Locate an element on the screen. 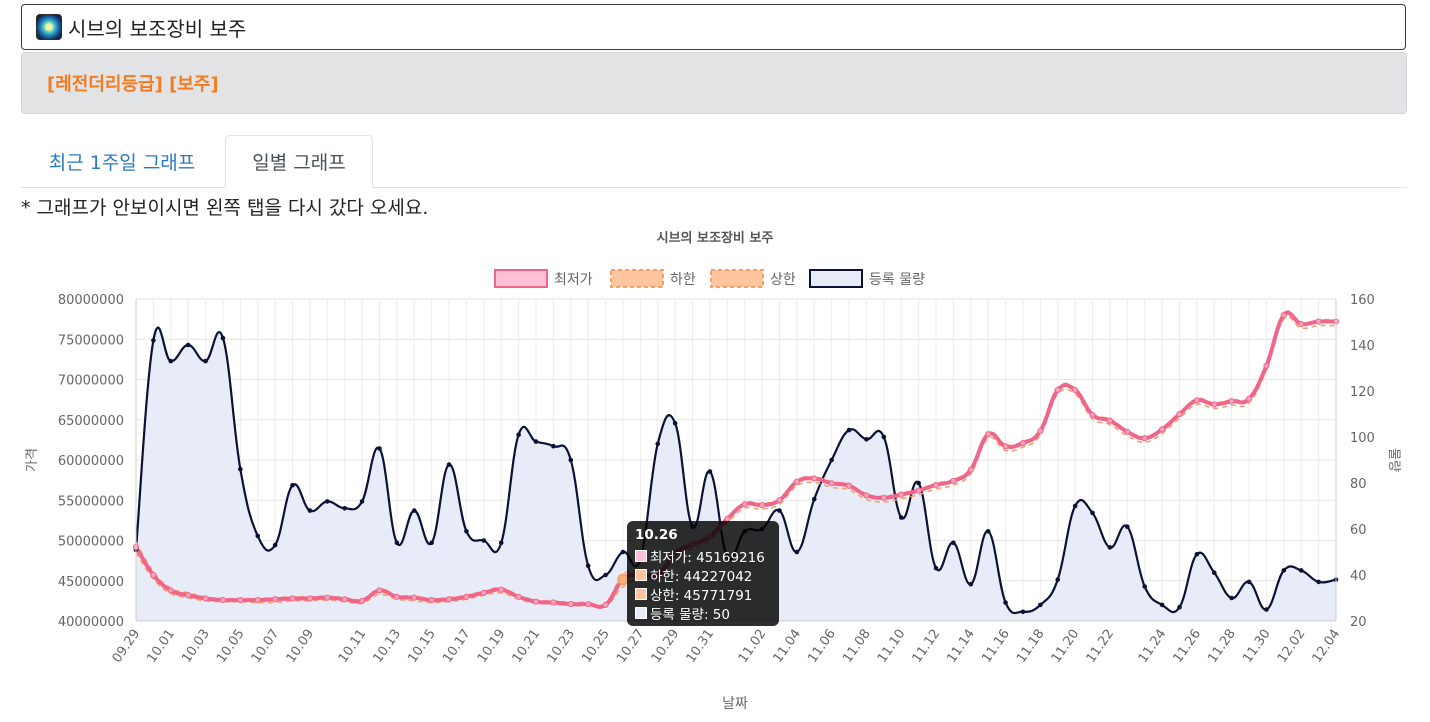 The width and height of the screenshot is (1430, 722). tooltip-date: 10.26 is located at coordinates (656, 535).